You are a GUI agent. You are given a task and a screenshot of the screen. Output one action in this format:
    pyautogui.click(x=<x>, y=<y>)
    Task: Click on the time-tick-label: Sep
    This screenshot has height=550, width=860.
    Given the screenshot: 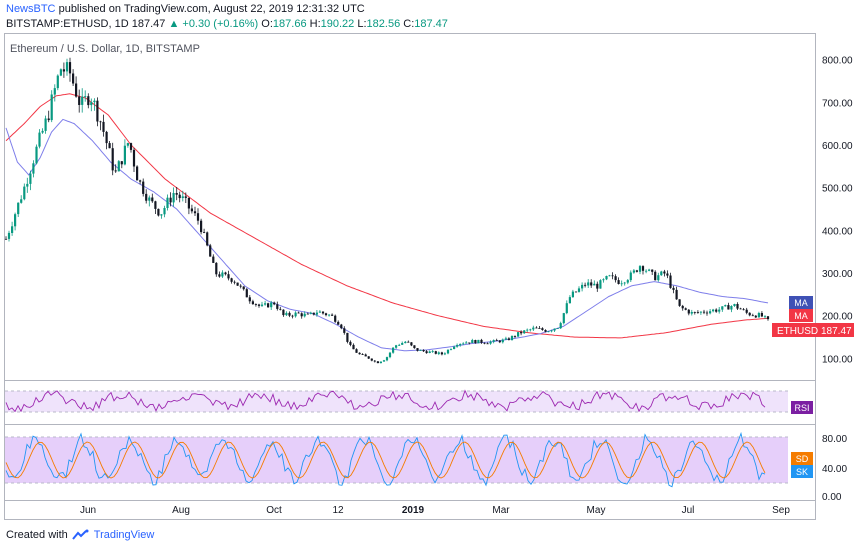 What is the action you would take?
    pyautogui.click(x=781, y=510)
    